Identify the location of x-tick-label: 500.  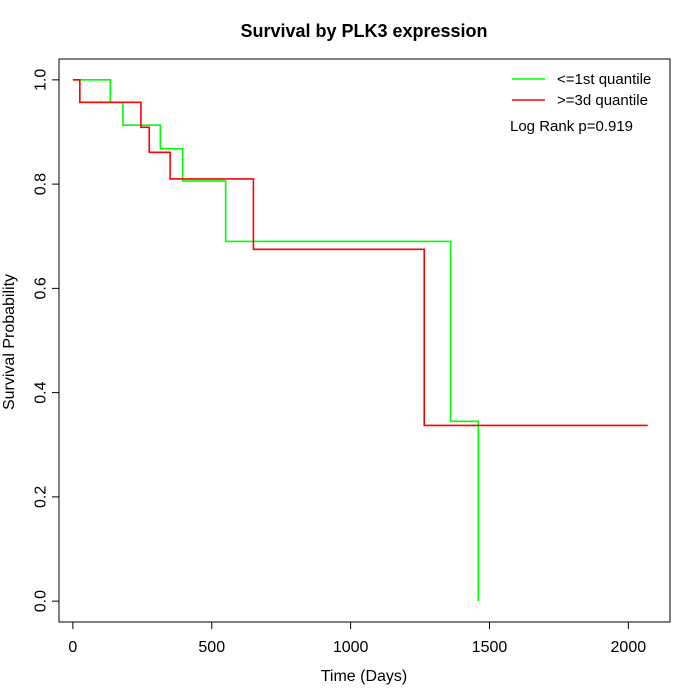
(211, 647).